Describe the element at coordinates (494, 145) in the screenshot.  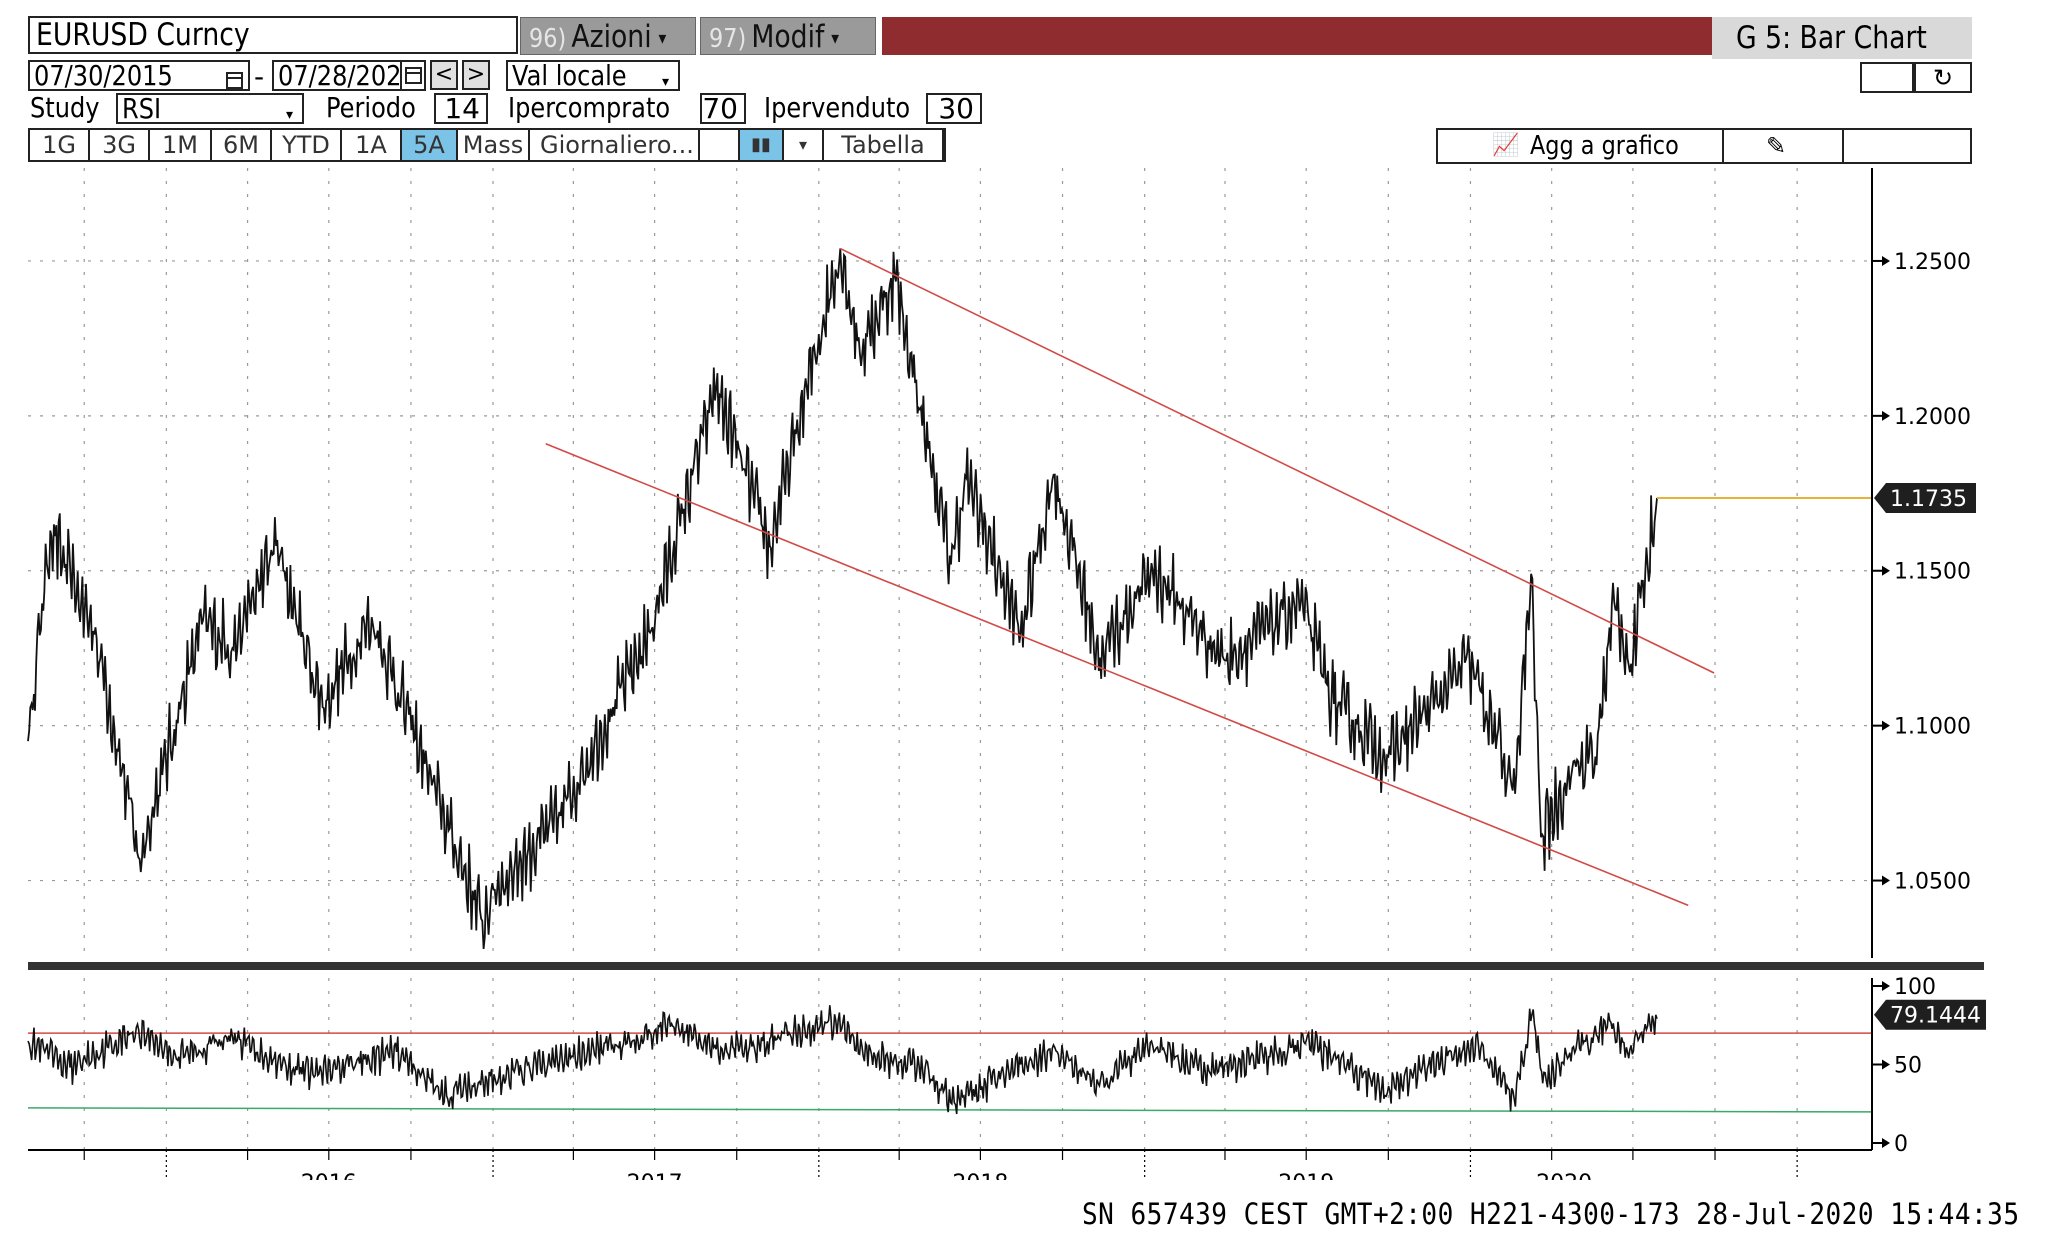
I see `period-button-mass: Mass` at that location.